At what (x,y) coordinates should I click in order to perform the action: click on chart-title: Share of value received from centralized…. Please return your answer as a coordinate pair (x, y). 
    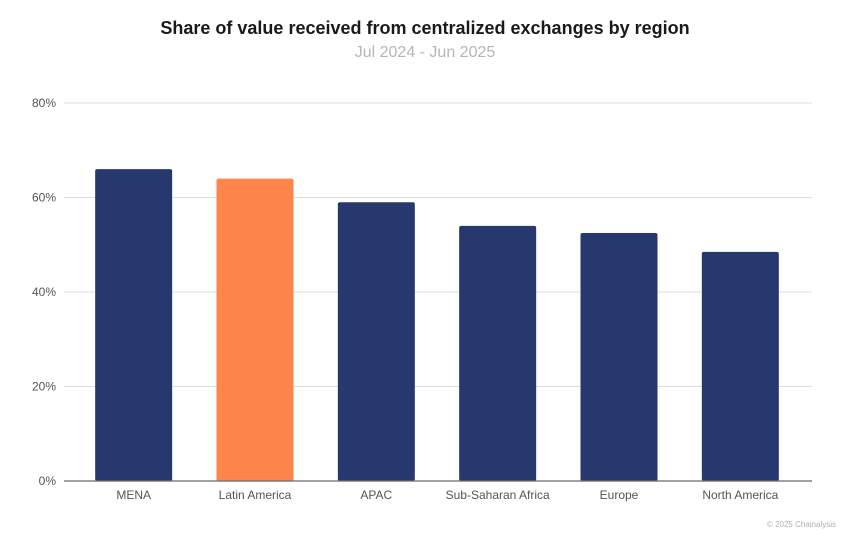
    Looking at the image, I should click on (425, 28).